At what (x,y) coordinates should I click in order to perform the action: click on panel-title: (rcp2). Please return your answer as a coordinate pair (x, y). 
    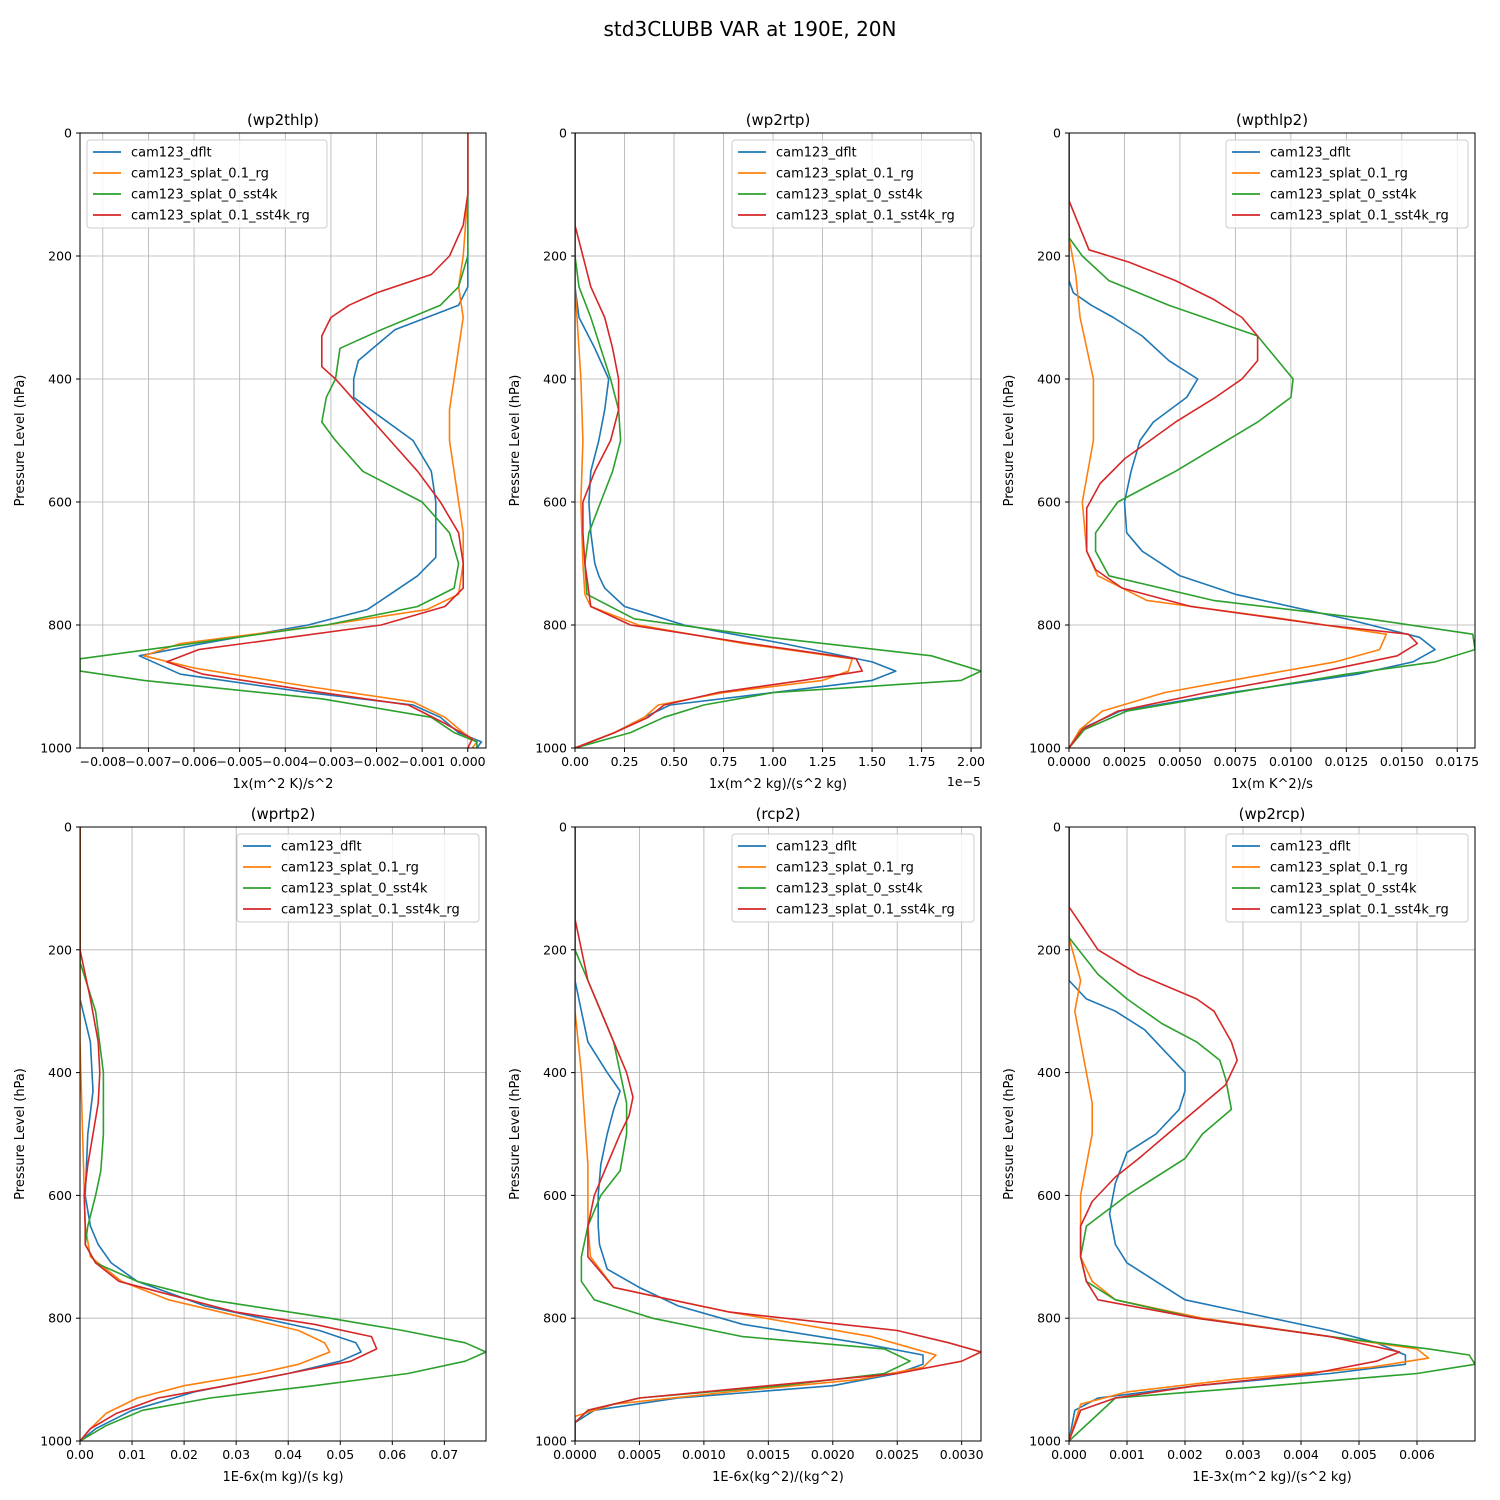
    Looking at the image, I should click on (778, 814).